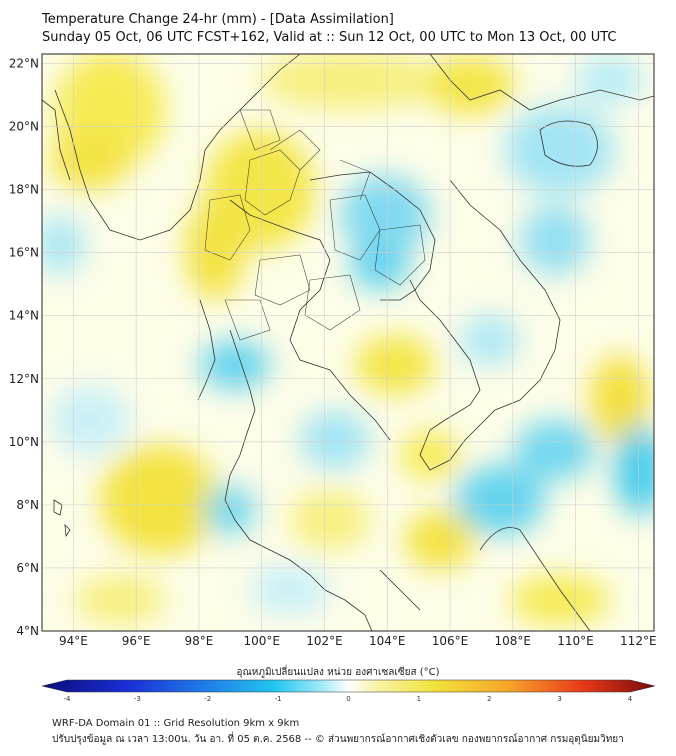 This screenshot has height=756, width=676. What do you see at coordinates (198, 641) in the screenshot?
I see `lon-label: 98°E` at bounding box center [198, 641].